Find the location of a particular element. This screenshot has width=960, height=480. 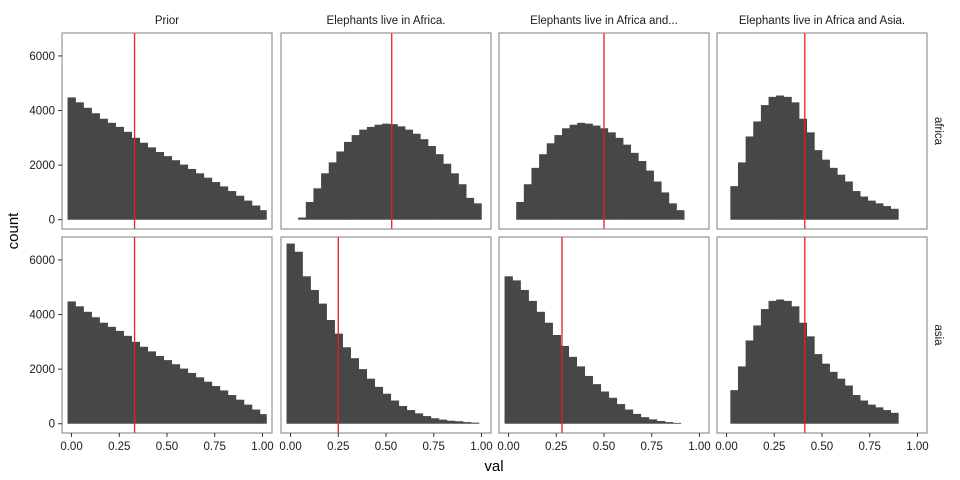

column-strip-label: Prior is located at coordinates (167, 21).